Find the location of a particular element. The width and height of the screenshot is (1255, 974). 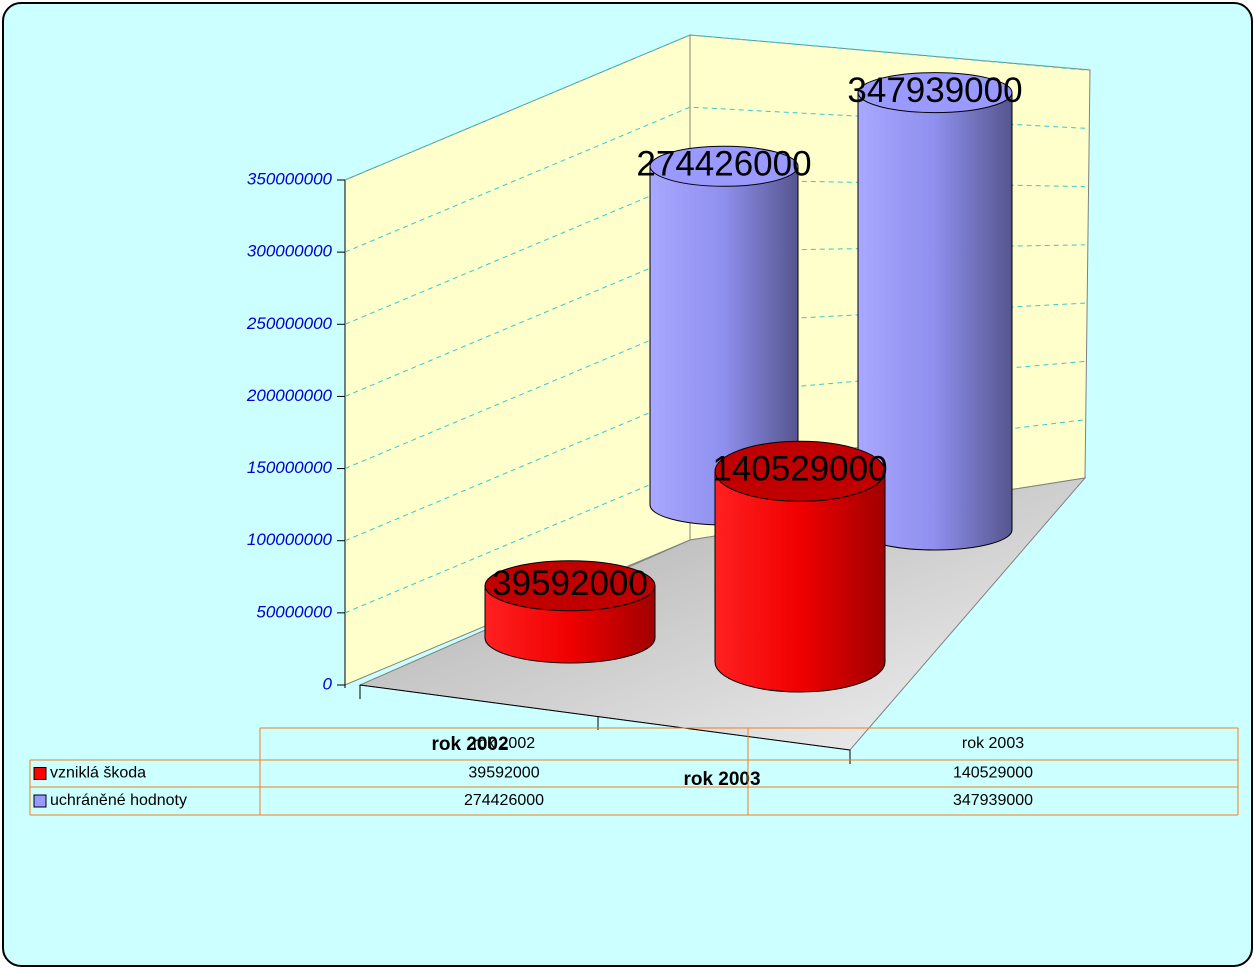

value-label: 140529000 is located at coordinates (799, 469).